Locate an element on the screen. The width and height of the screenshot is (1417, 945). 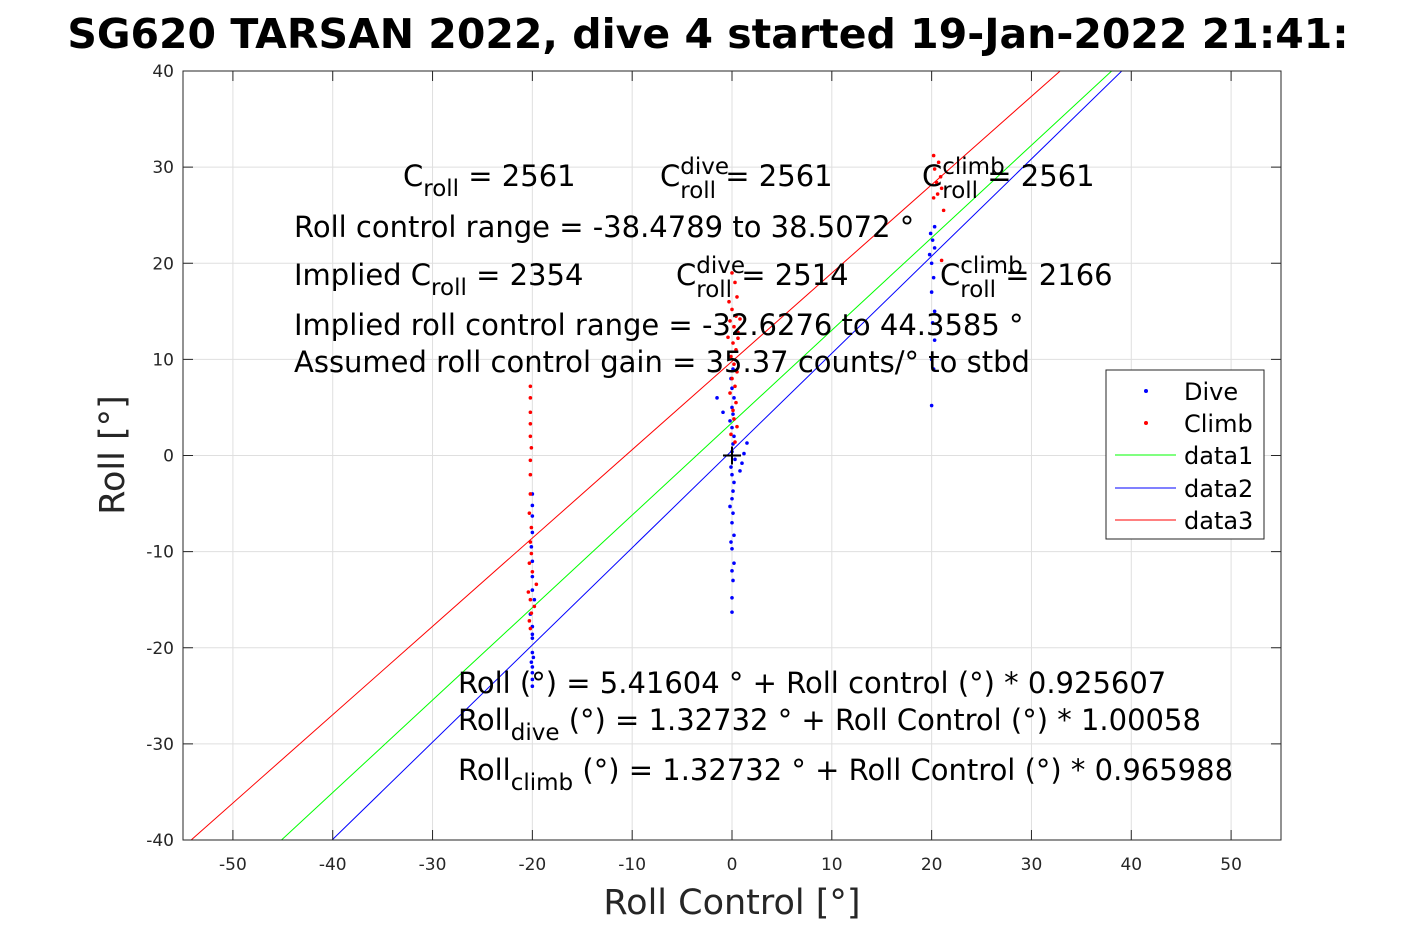
legend-label-data3: data3 is located at coordinates (1218, 521).